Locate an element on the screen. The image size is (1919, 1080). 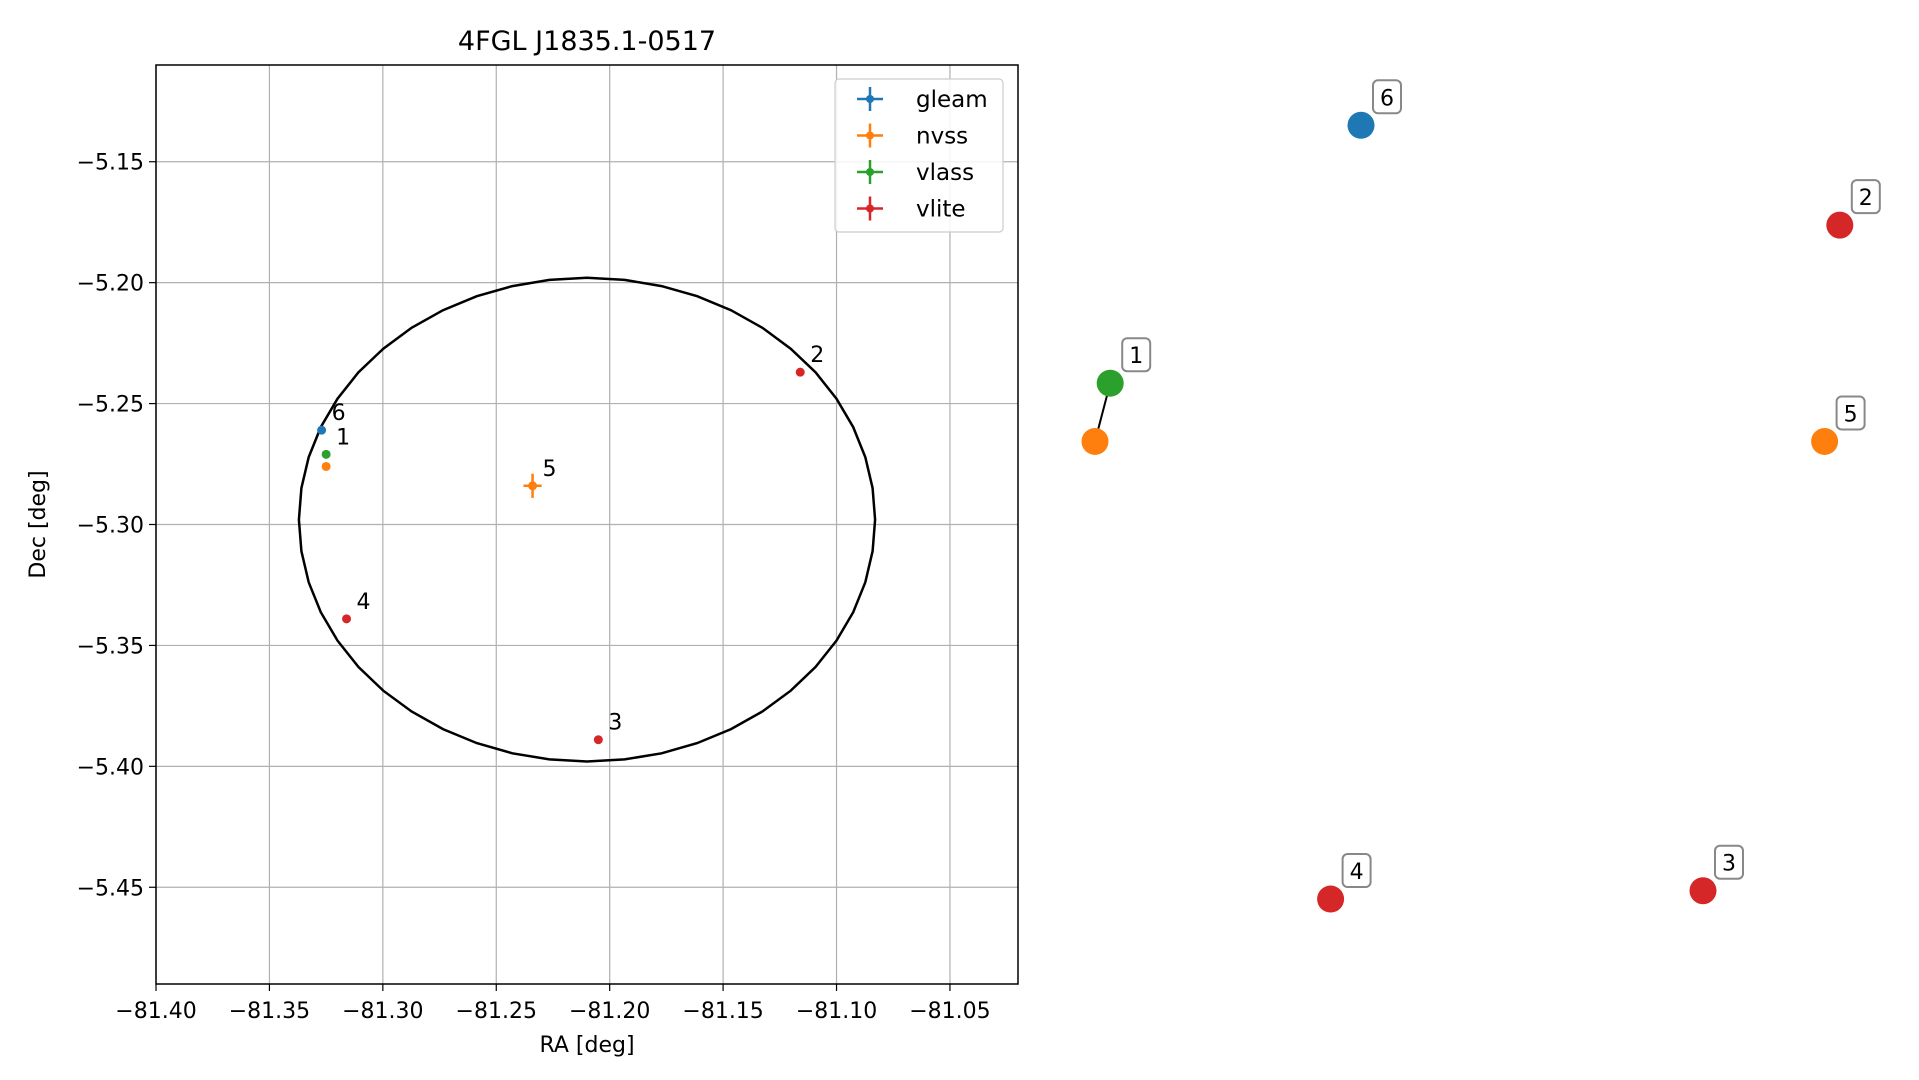
chart-title: 4FGL J1835.1-0517 is located at coordinates (587, 41).